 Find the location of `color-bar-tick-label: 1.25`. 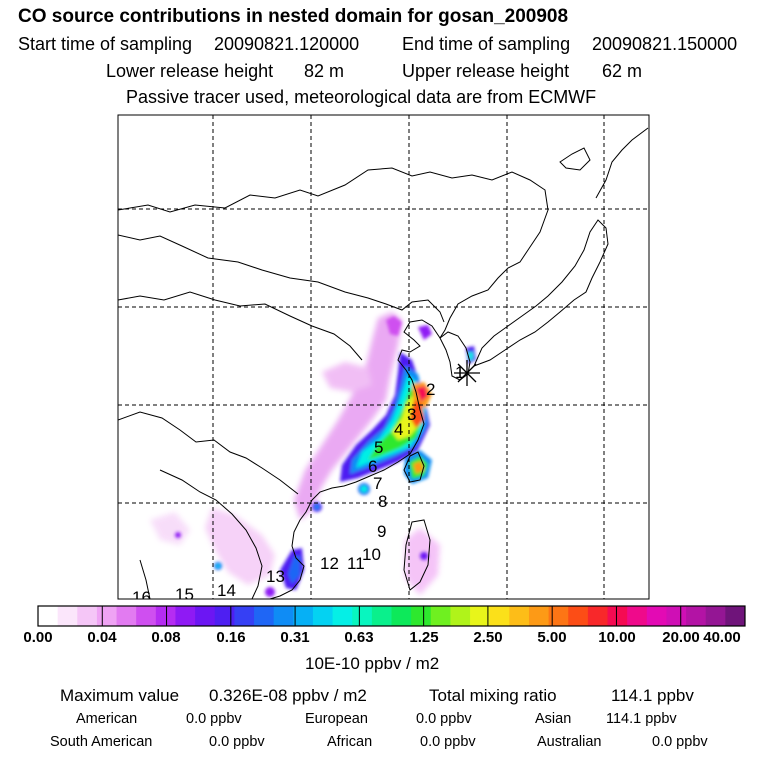

color-bar-tick-label: 1.25 is located at coordinates (424, 637).